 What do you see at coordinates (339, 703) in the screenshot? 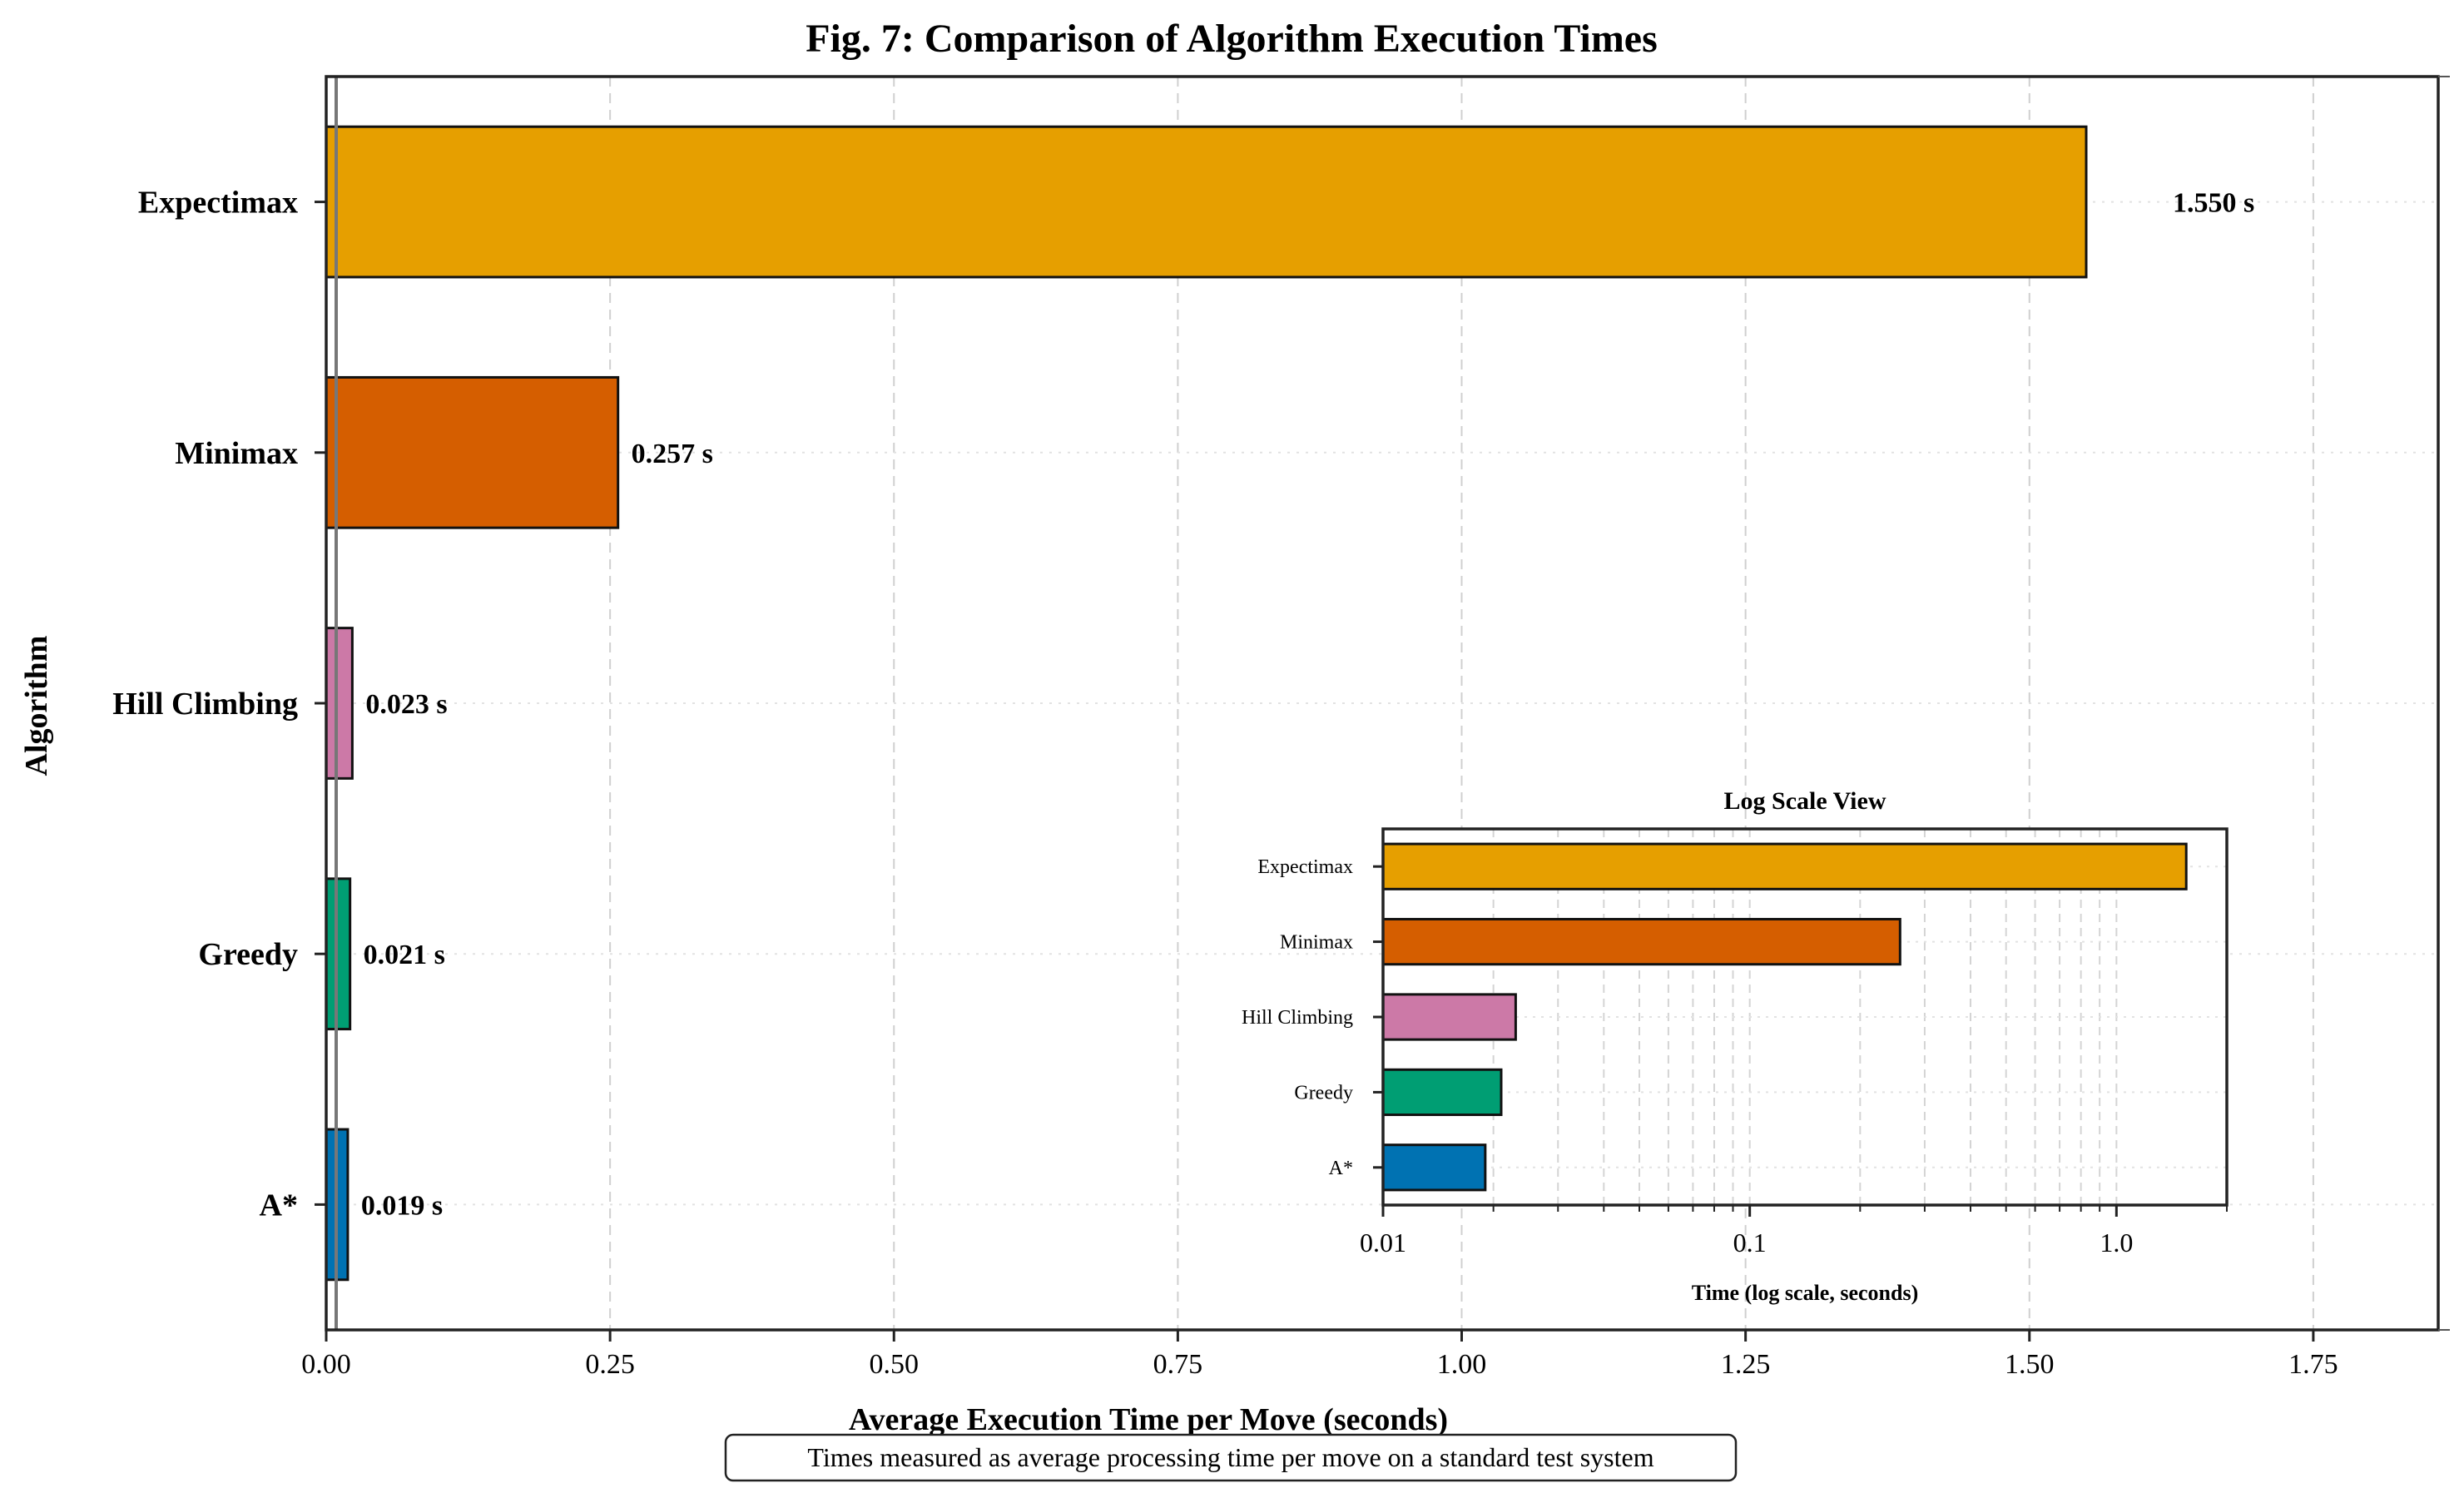
I see `bar-hill-climbing` at bounding box center [339, 703].